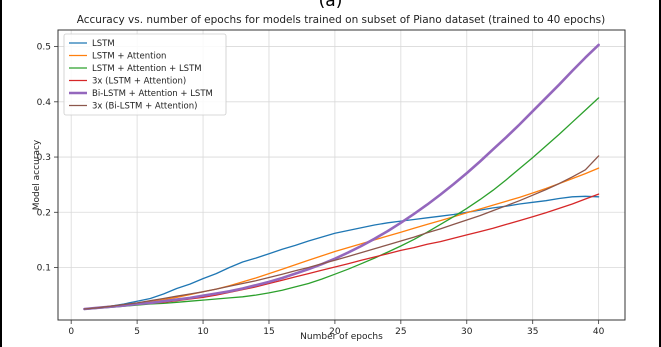 This screenshot has height=347, width=661. I want to click on x-tick-label: 10, so click(203, 332).